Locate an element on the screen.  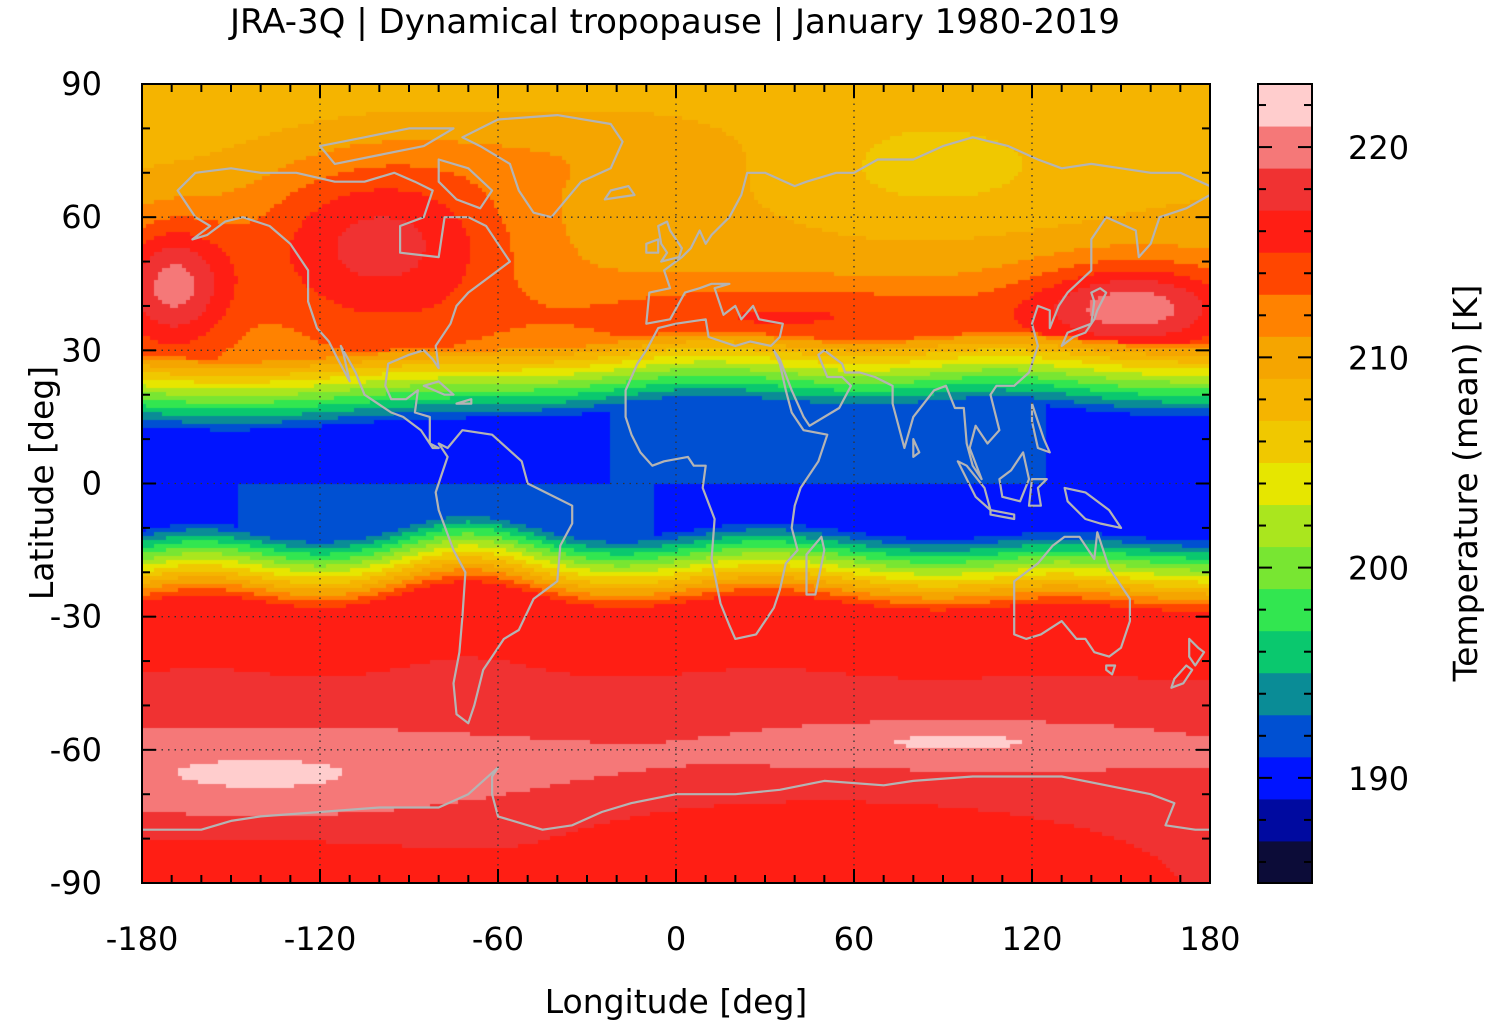
x-tick-label: -60 is located at coordinates (498, 939).